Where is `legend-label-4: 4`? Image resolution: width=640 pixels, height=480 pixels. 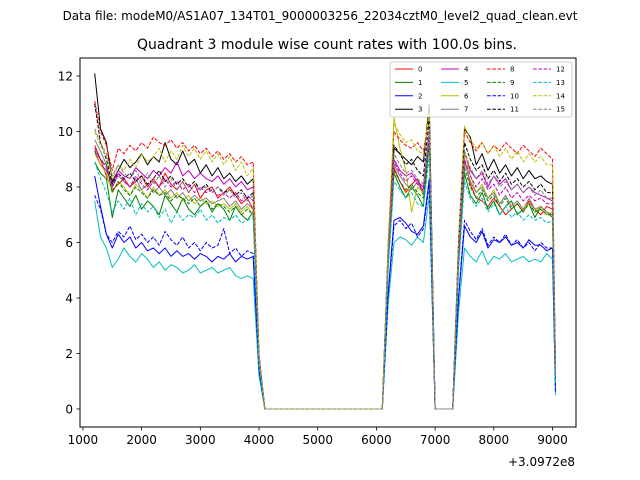 legend-label-4: 4 is located at coordinates (466, 70).